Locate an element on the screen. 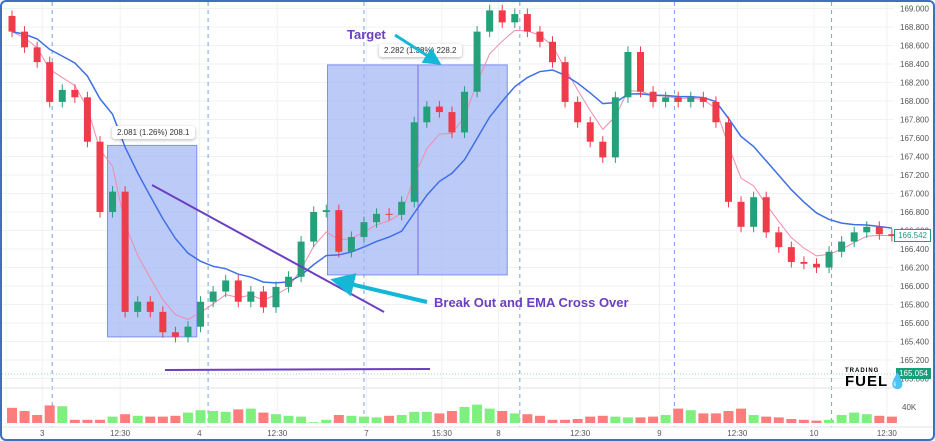  support-line is located at coordinates (297, 369).